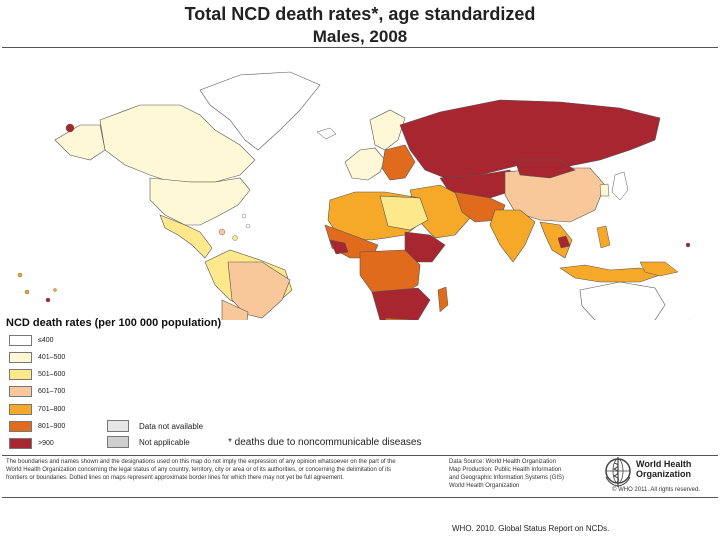 The height and width of the screenshot is (540, 720). What do you see at coordinates (80, 142) in the screenshot?
I see `region-alaska` at bounding box center [80, 142].